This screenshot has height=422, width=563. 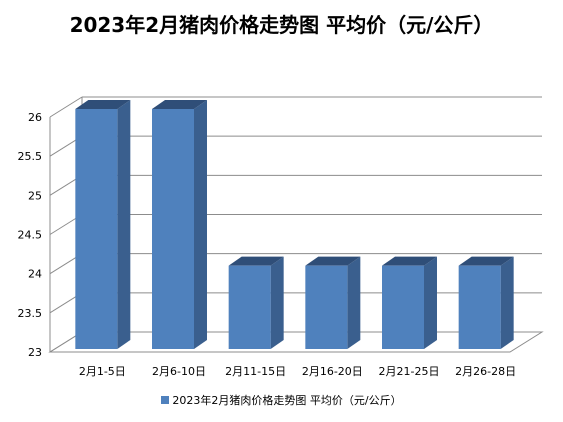 I want to click on x-tick-label: 2月16-20日, so click(x=332, y=371).